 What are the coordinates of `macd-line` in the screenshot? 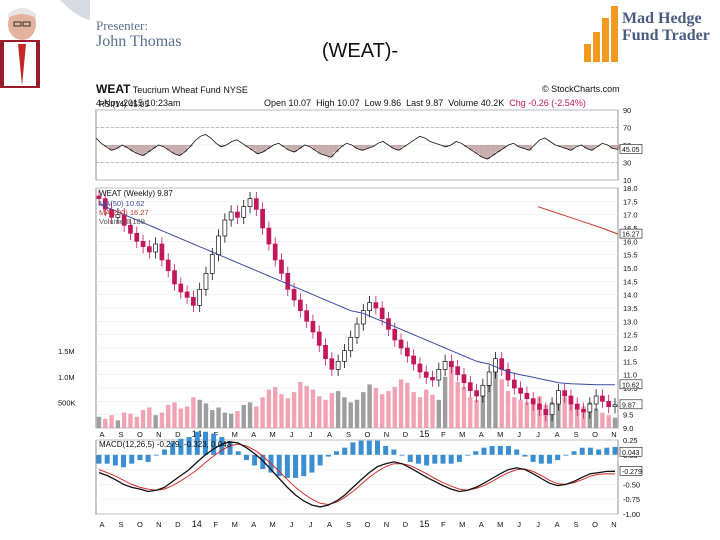 It's located at (357, 474).